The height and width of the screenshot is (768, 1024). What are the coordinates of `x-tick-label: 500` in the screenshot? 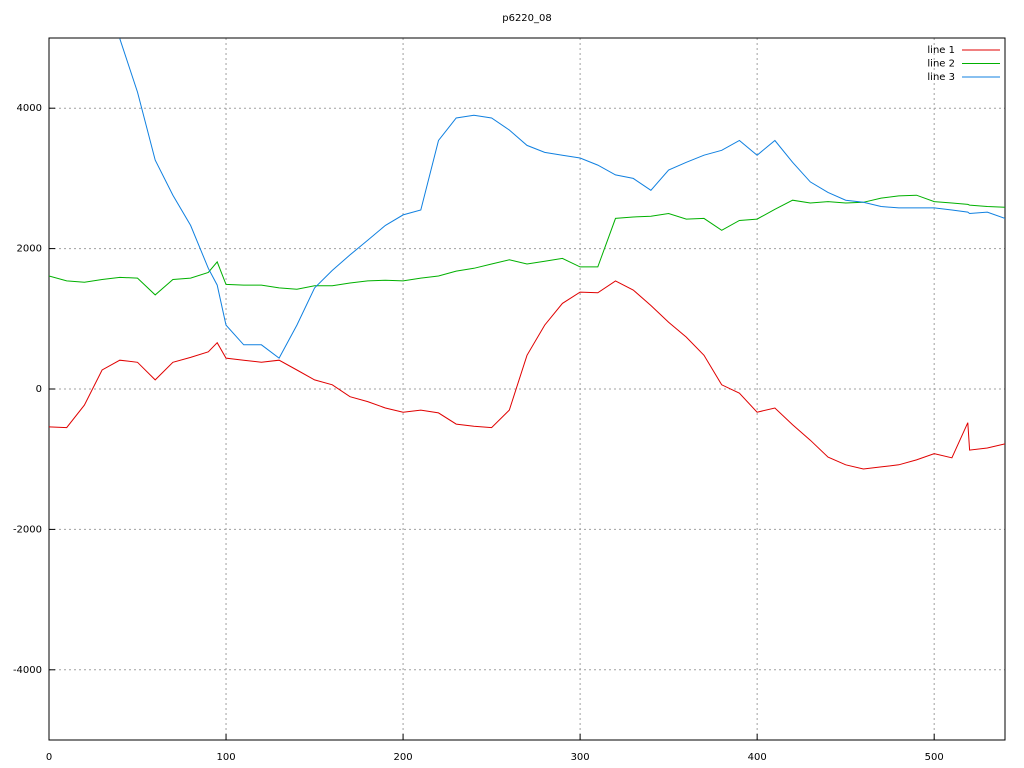 It's located at (934, 757).